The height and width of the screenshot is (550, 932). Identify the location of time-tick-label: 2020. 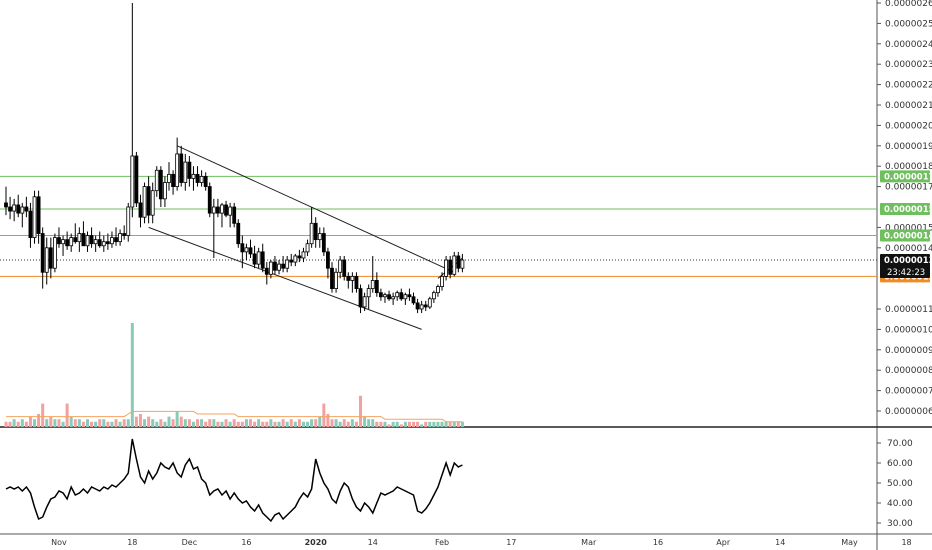
(316, 542).